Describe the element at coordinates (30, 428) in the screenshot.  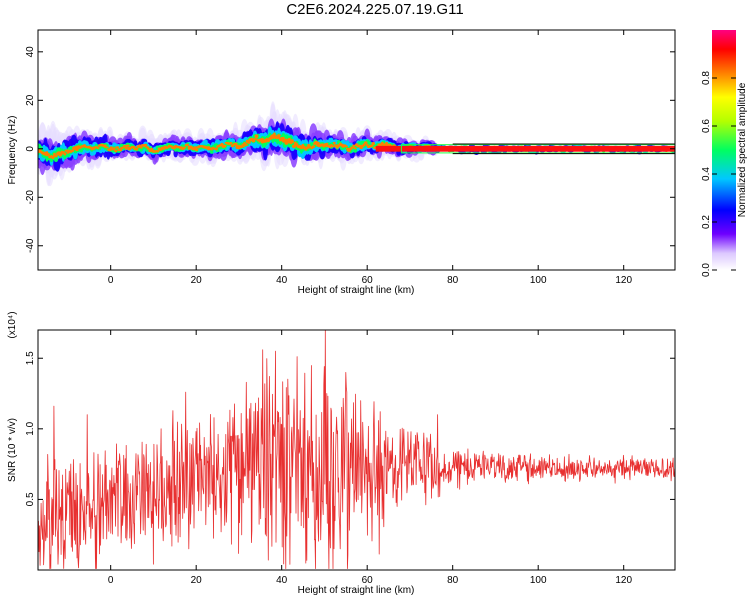
I see `snr-y-tick-label: 1.0` at that location.